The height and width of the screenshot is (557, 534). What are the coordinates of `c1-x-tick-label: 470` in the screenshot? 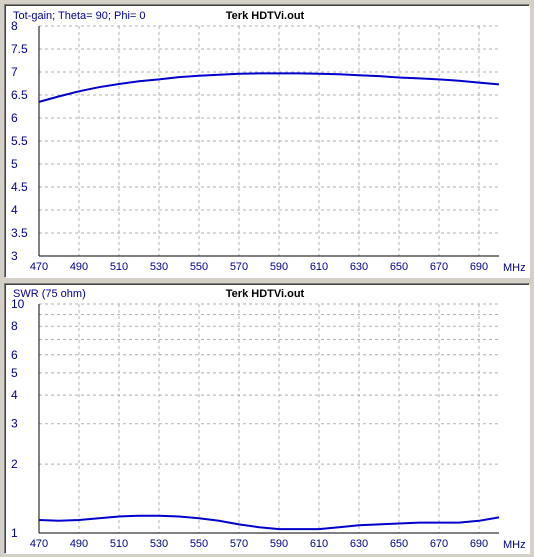 It's located at (39, 544).